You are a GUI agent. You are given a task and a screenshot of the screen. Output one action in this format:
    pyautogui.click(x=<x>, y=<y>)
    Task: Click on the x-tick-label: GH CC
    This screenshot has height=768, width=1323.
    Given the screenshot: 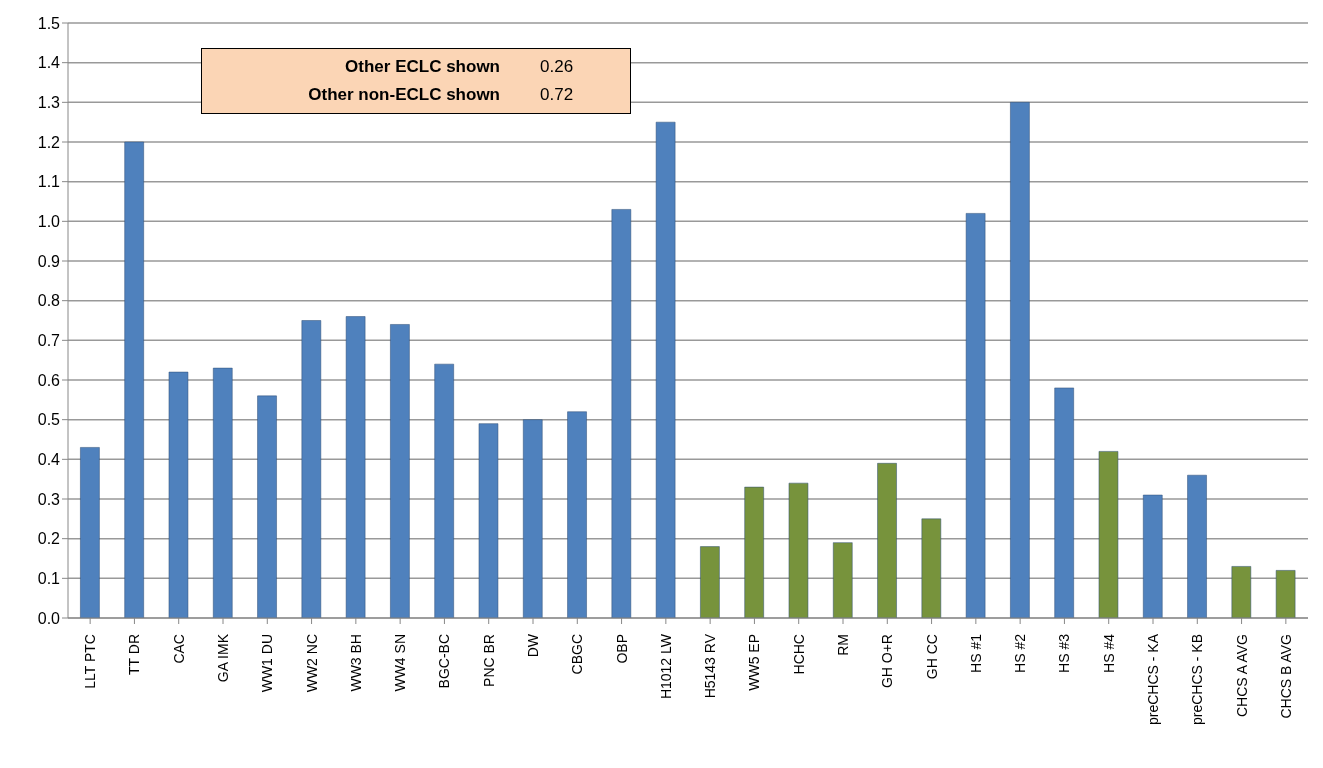 What is the action you would take?
    pyautogui.click(x=931, y=657)
    